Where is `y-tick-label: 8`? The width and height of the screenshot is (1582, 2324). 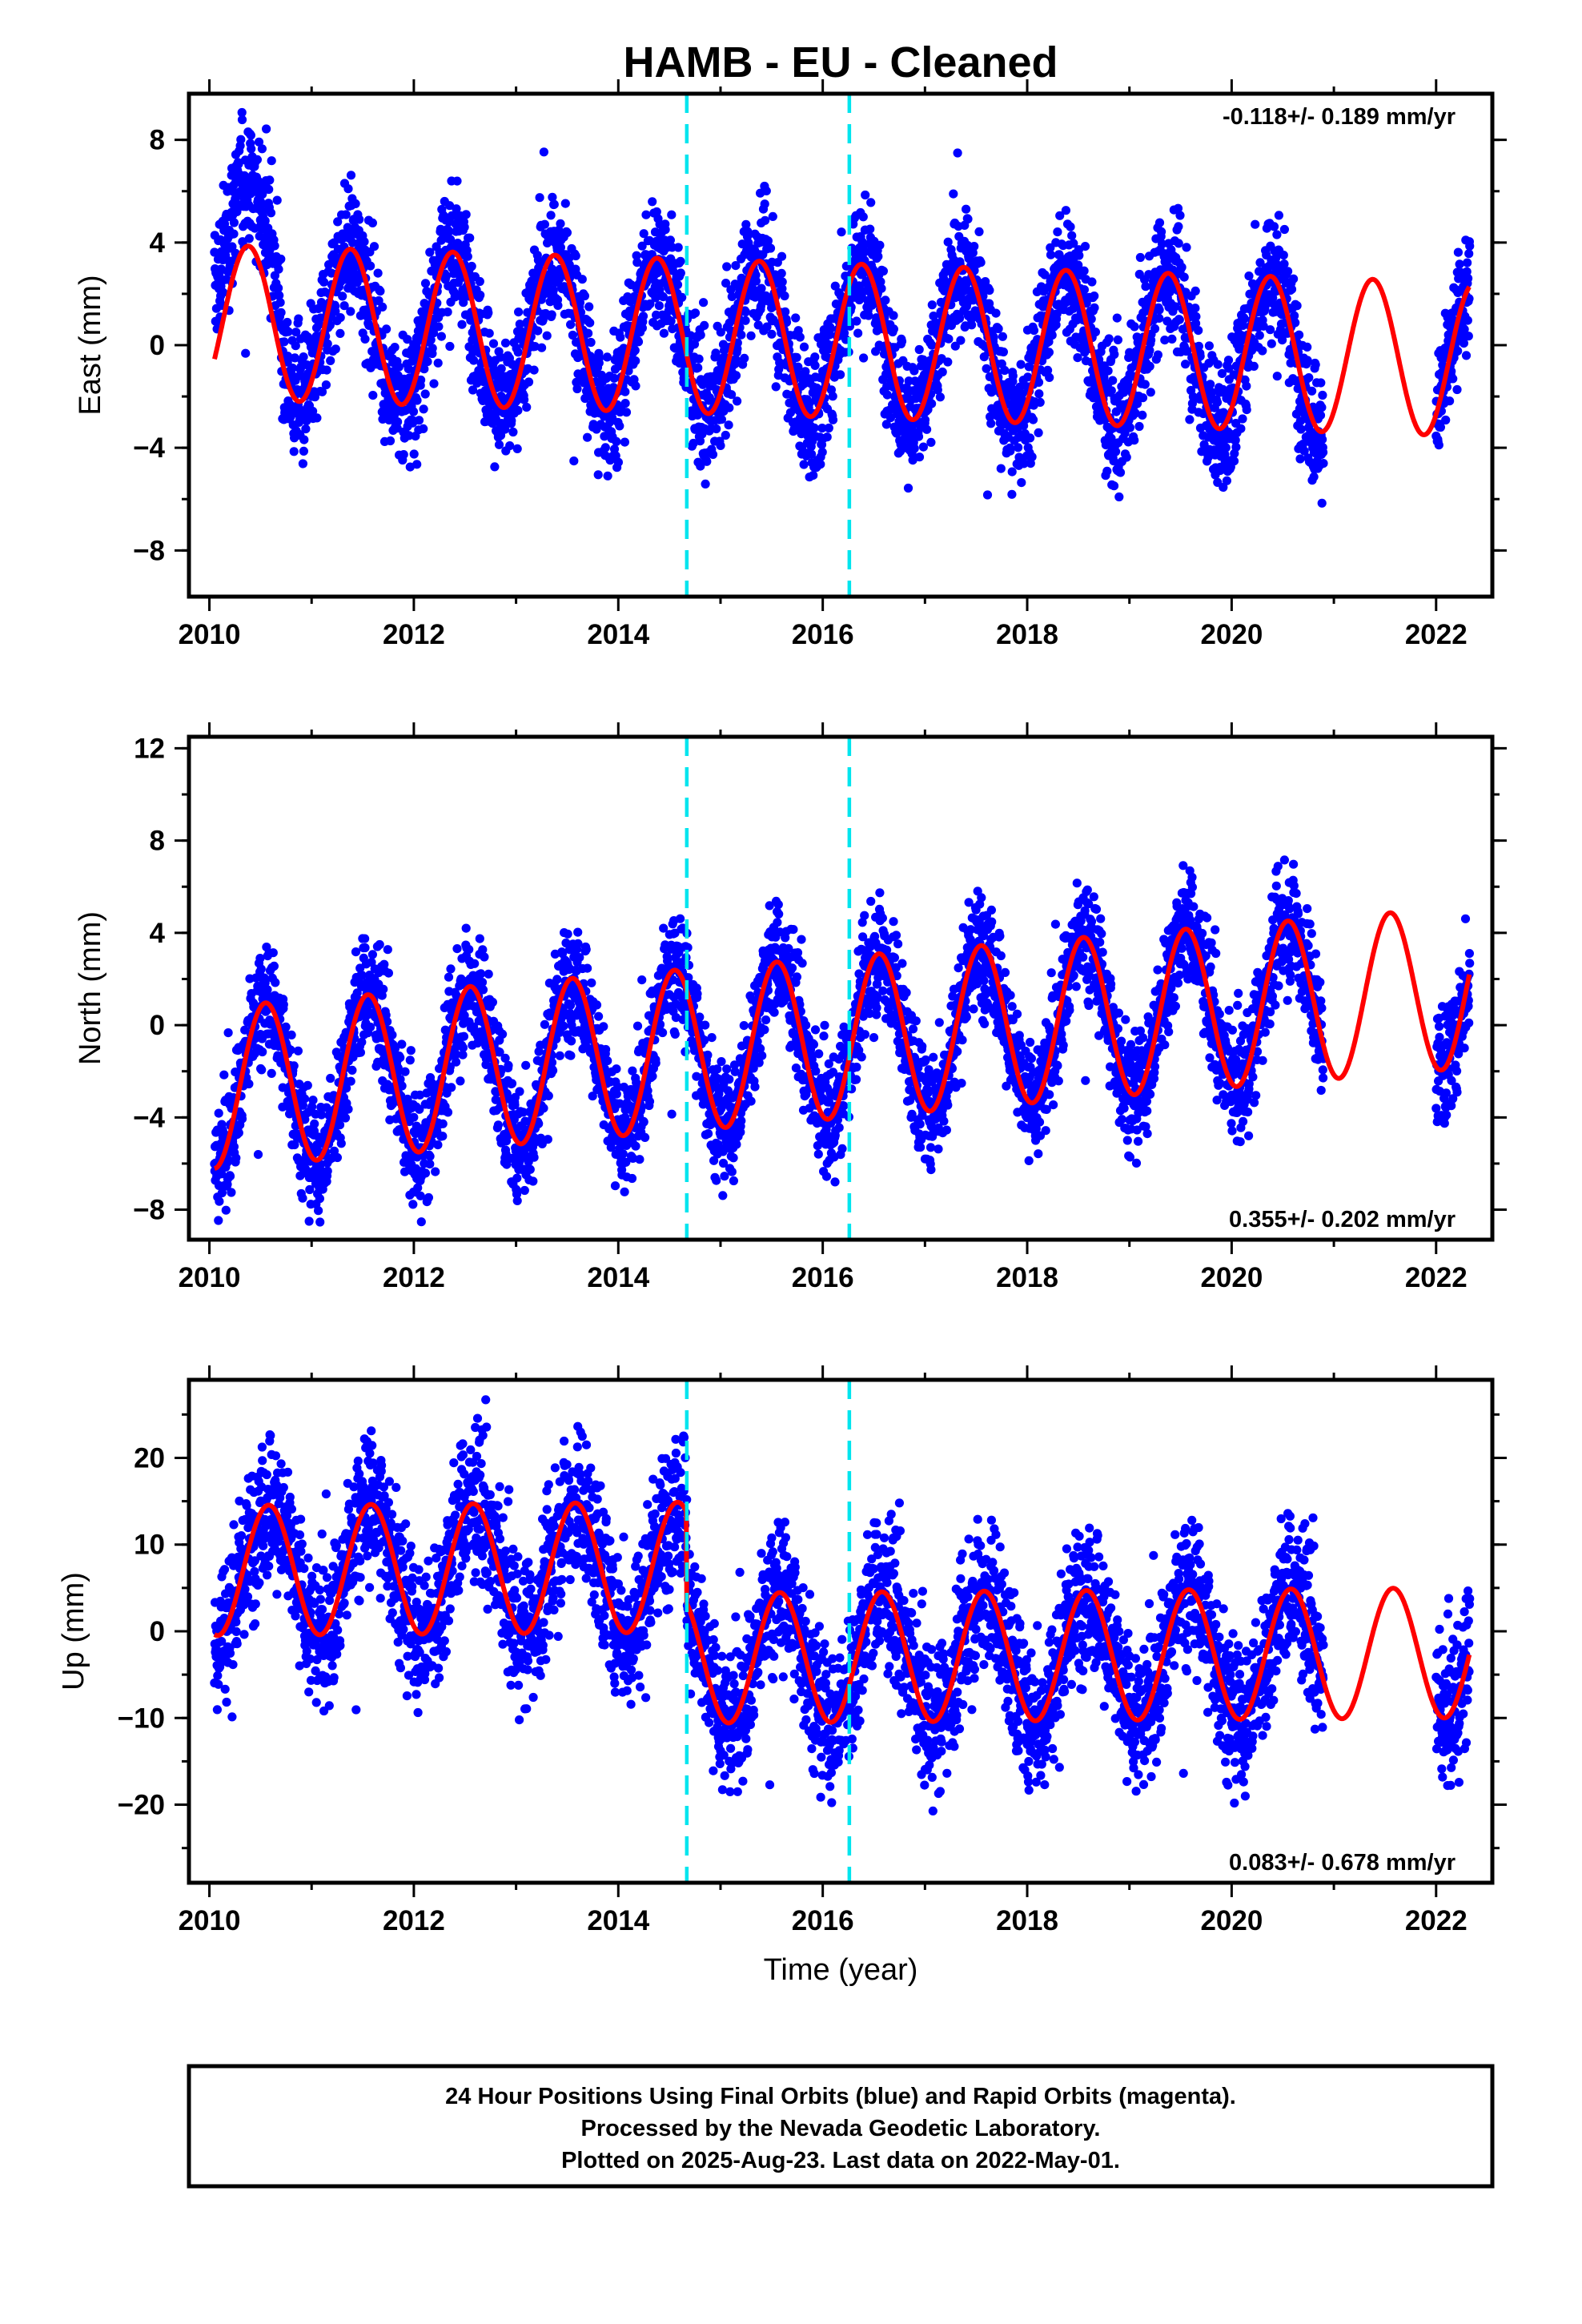 y-tick-label: 8 is located at coordinates (157, 140).